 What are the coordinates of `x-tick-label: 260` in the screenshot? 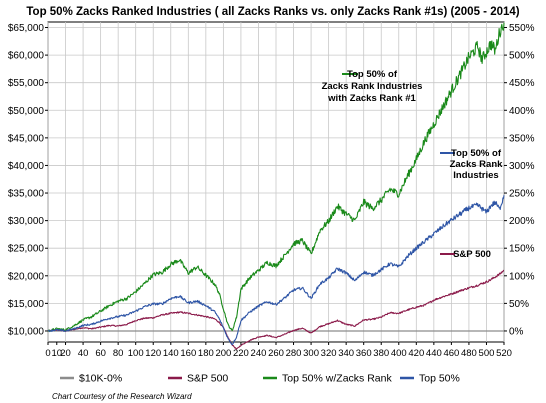 It's located at (276, 353).